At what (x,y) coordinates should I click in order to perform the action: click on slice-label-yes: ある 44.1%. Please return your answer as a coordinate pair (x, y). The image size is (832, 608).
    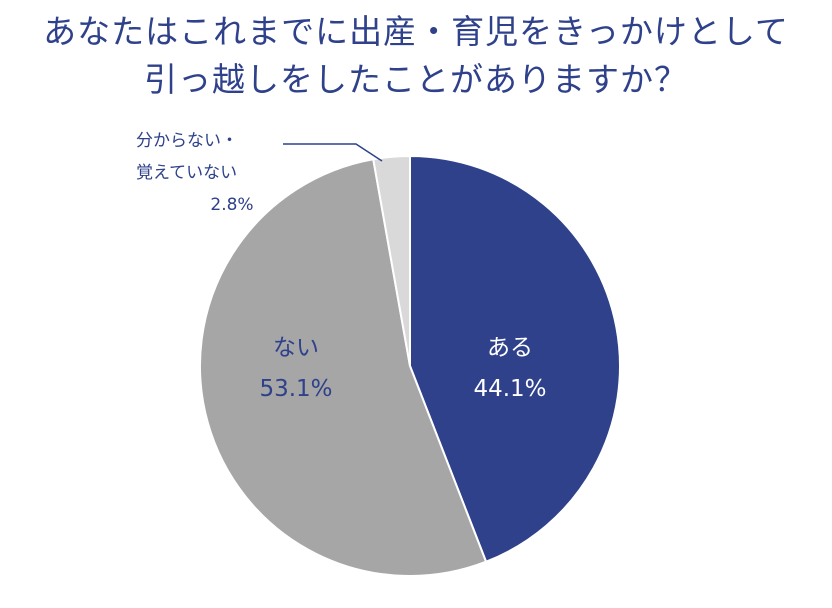
    Looking at the image, I should click on (509, 368).